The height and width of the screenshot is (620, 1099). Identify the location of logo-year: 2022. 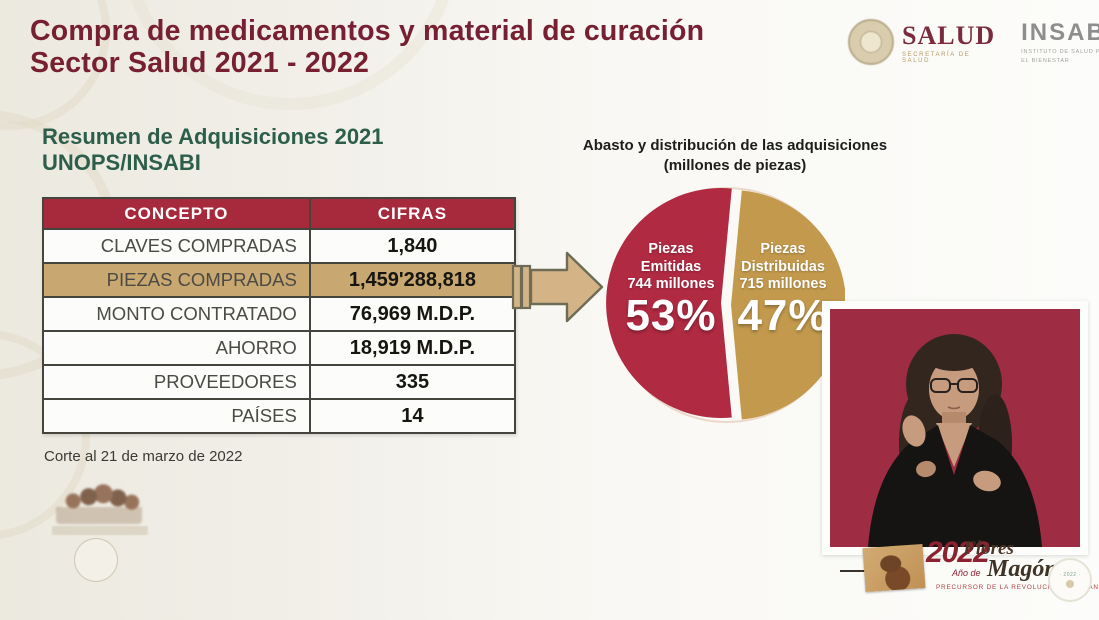
(958, 552).